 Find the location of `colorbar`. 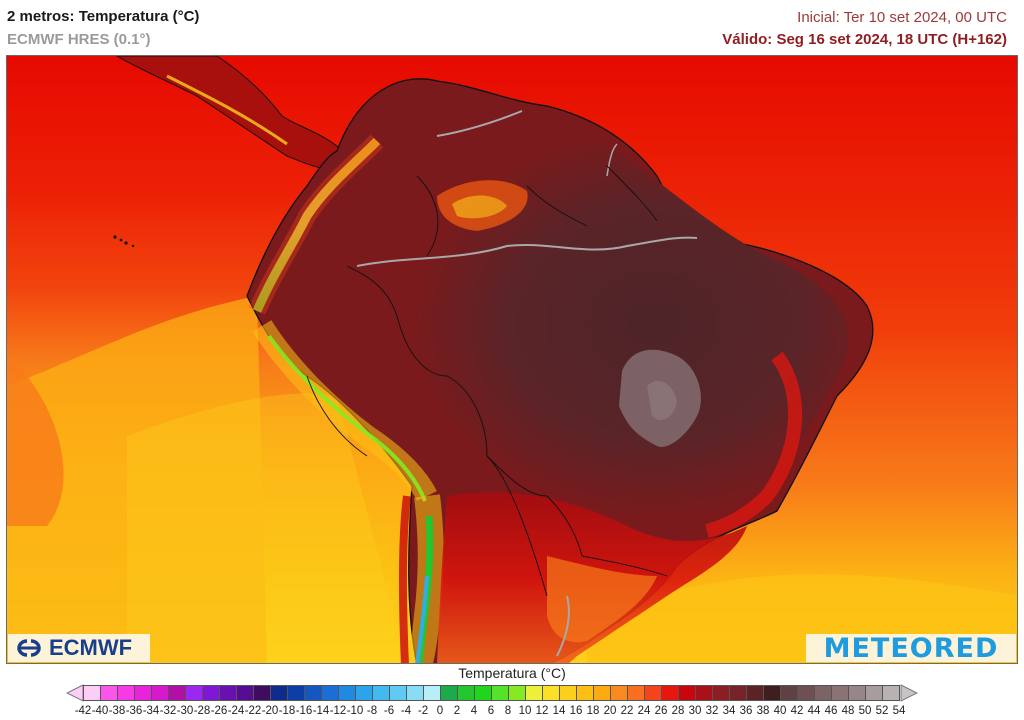

colorbar is located at coordinates (492, 693).